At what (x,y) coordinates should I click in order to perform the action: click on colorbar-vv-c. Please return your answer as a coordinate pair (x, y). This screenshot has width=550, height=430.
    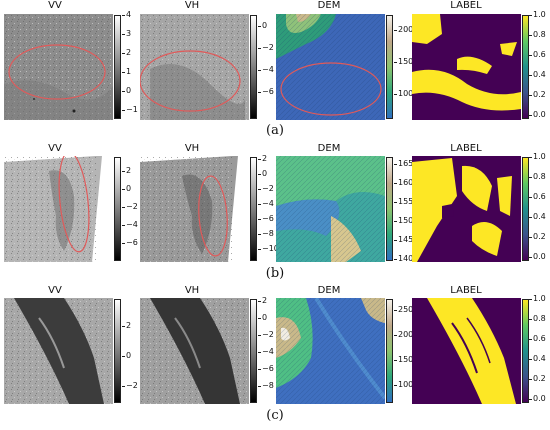
    Looking at the image, I should click on (117, 351).